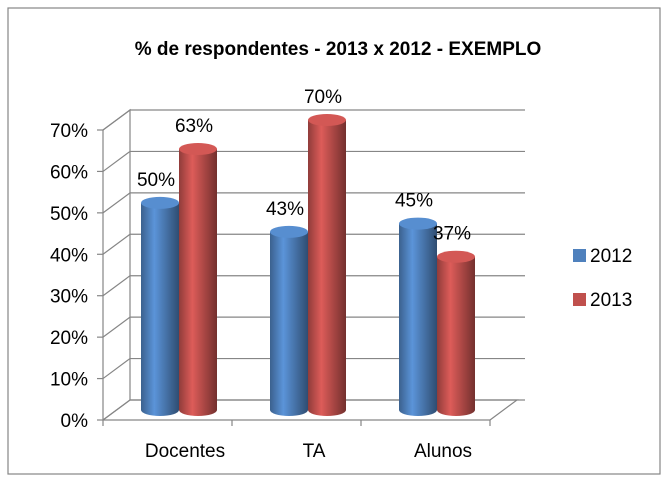  What do you see at coordinates (443, 451) in the screenshot?
I see `x-tick-label: Alunos` at bounding box center [443, 451].